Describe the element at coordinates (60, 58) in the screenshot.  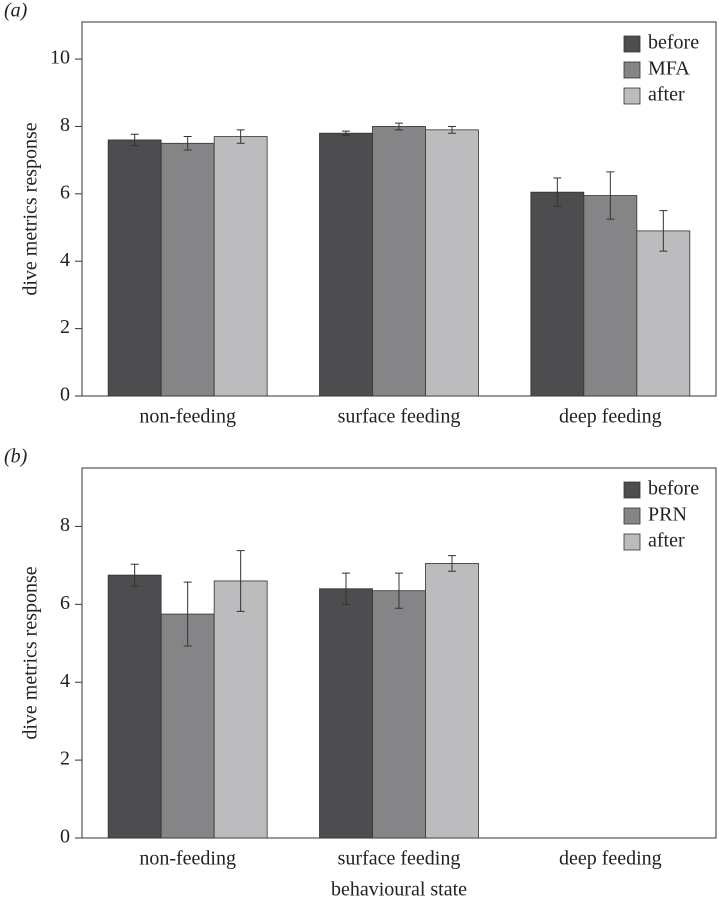
I see `y-tick-label: 10` at that location.